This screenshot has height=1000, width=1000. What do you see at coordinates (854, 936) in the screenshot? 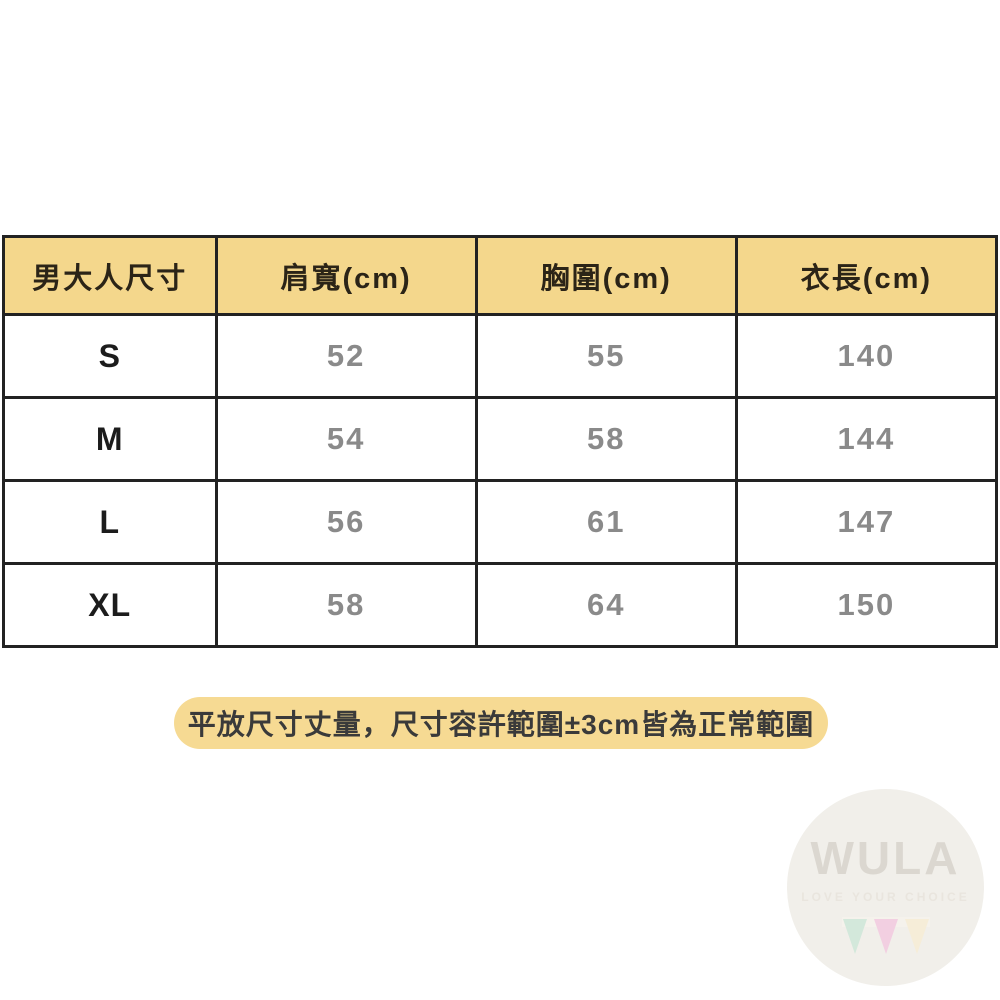
I see `green-triangle-icon` at bounding box center [854, 936].